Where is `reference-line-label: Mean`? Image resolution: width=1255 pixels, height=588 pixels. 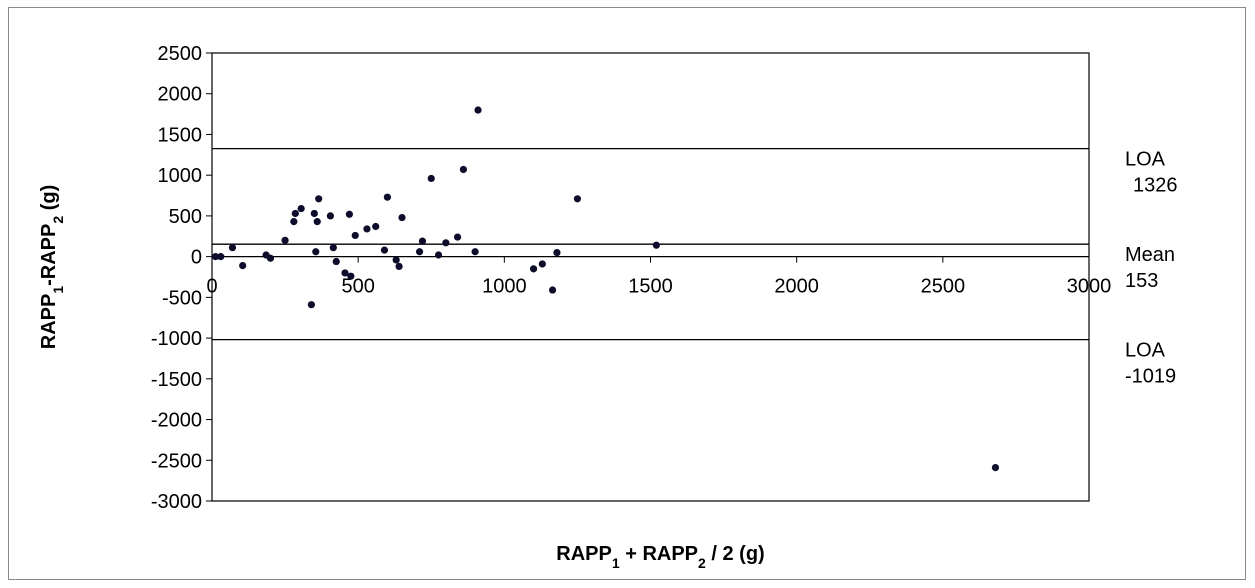 reference-line-label: Mean is located at coordinates (1150, 255).